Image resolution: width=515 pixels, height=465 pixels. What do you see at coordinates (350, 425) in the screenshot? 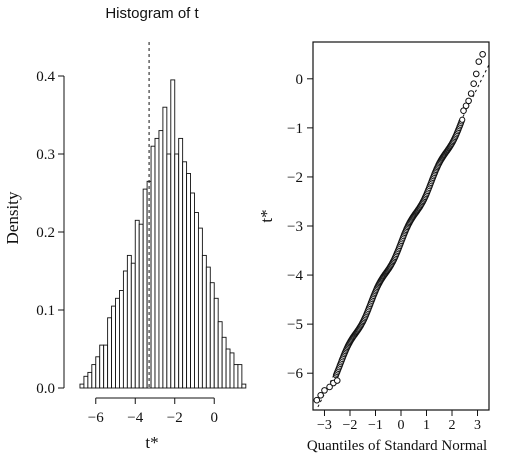
I see `qq-x-tick-label: −2` at bounding box center [350, 425].